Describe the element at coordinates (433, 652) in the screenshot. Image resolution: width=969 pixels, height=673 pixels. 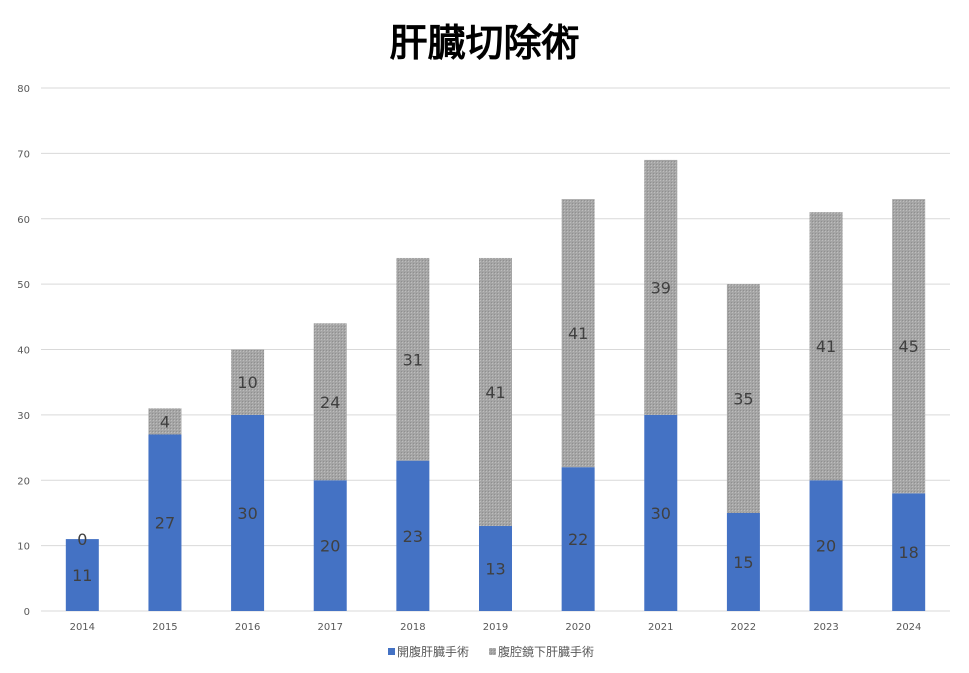
I see `legend-label: 開腹肝臓手術` at that location.